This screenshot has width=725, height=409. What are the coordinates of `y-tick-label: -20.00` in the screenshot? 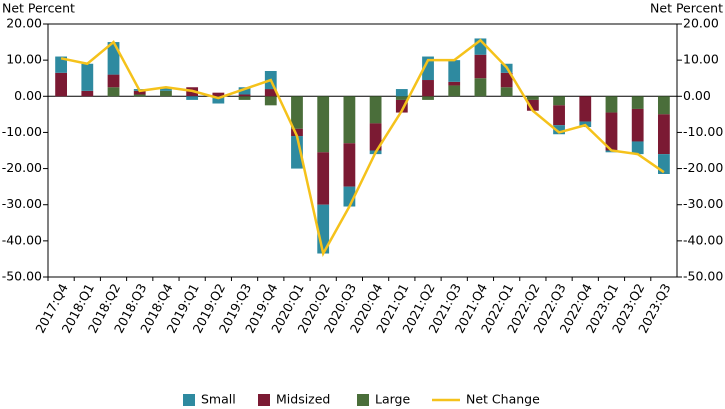 It's located at (22, 167).